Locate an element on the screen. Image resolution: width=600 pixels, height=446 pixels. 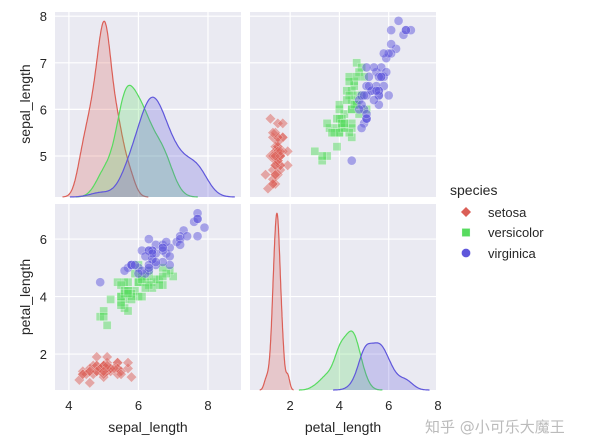
kde-fill-setosa-sepal_length is located at coordinates (105, 109).